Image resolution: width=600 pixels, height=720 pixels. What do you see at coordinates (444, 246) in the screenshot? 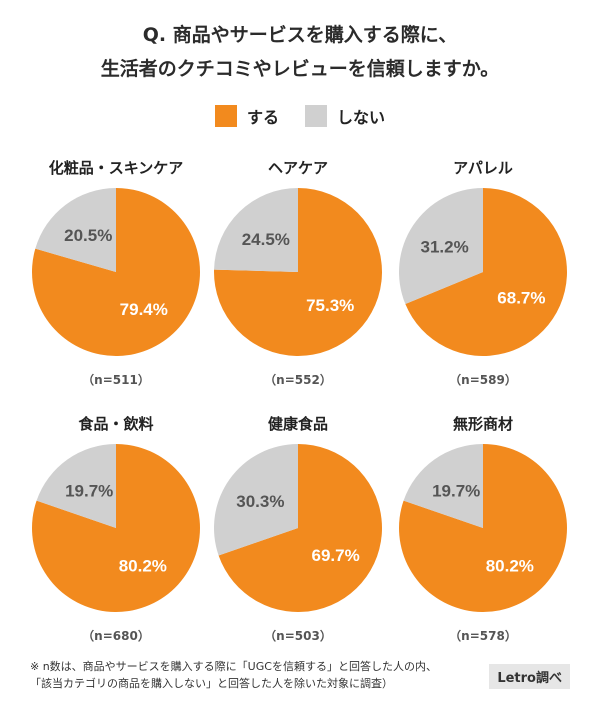
I see `pie-label-no: 31.2%` at bounding box center [444, 246].